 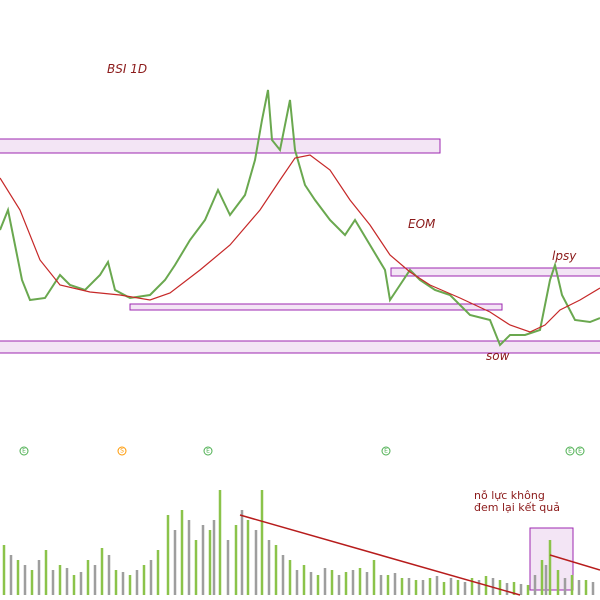 I want to click on annotation: EOM, so click(x=422, y=224).